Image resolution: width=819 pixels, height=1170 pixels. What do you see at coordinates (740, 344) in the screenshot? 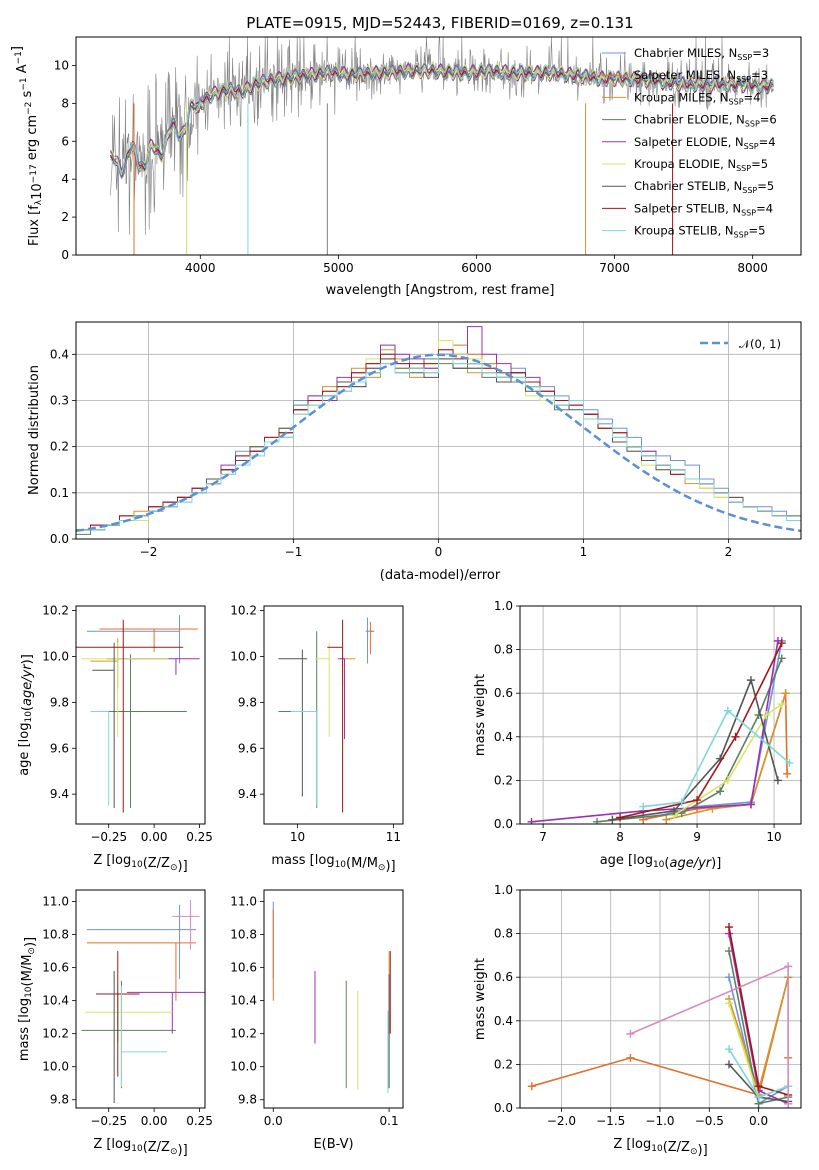
I see `residuals-legend: 𝒩(0, 1)` at bounding box center [740, 344].